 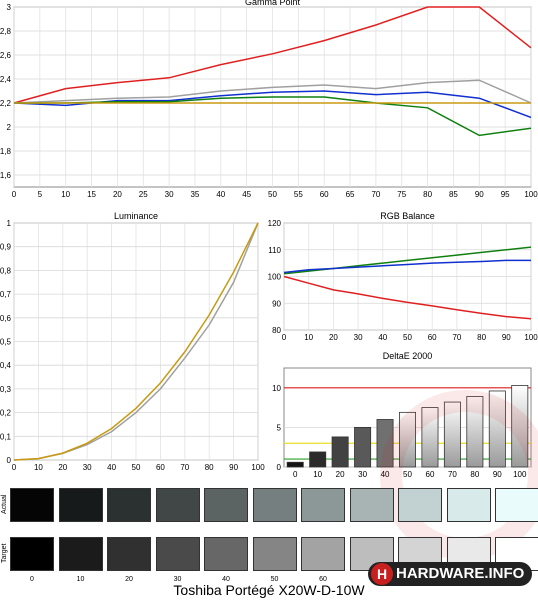 What do you see at coordinates (382, 574) in the screenshot?
I see `logo-mark: H` at bounding box center [382, 574].